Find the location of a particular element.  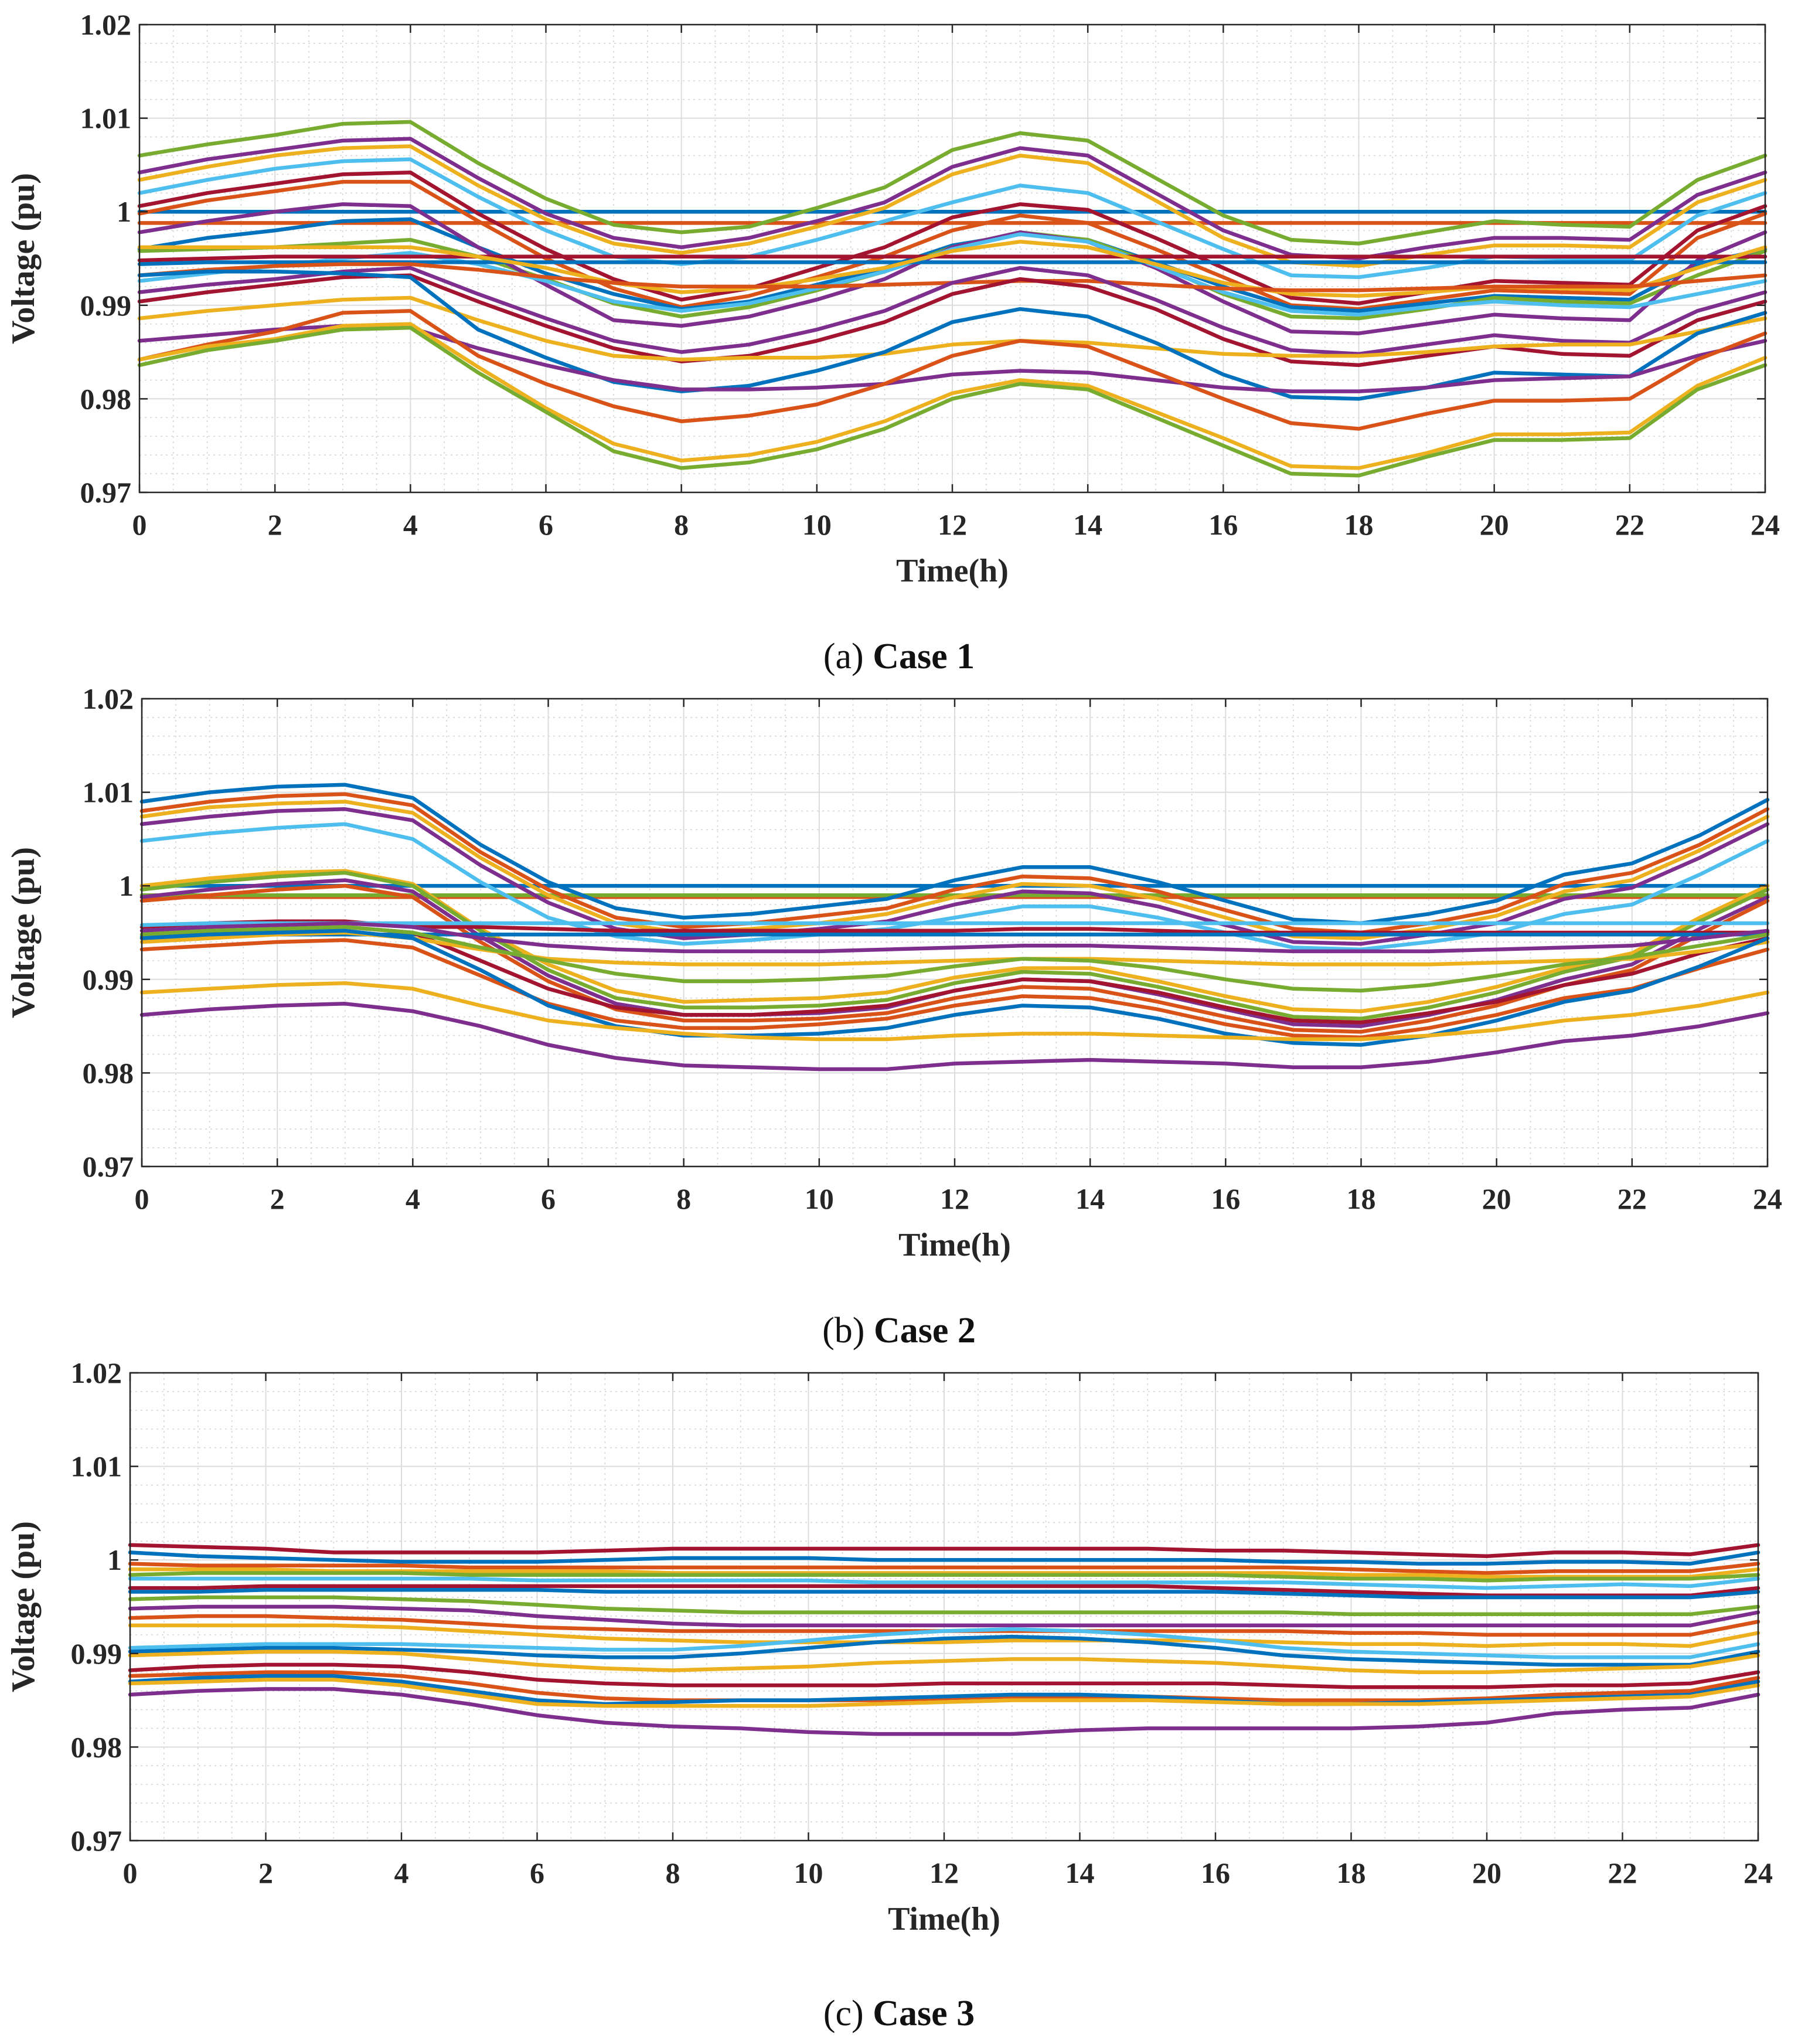

x-tick-label: 20 is located at coordinates (1494, 524).